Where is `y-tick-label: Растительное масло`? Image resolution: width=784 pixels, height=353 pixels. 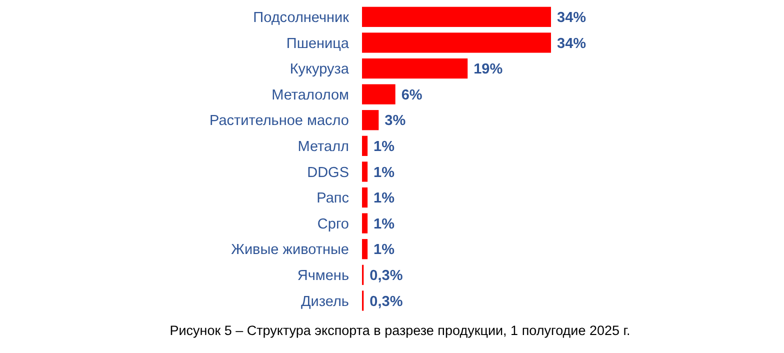
y-tick-label: Растительное масло is located at coordinates (279, 121).